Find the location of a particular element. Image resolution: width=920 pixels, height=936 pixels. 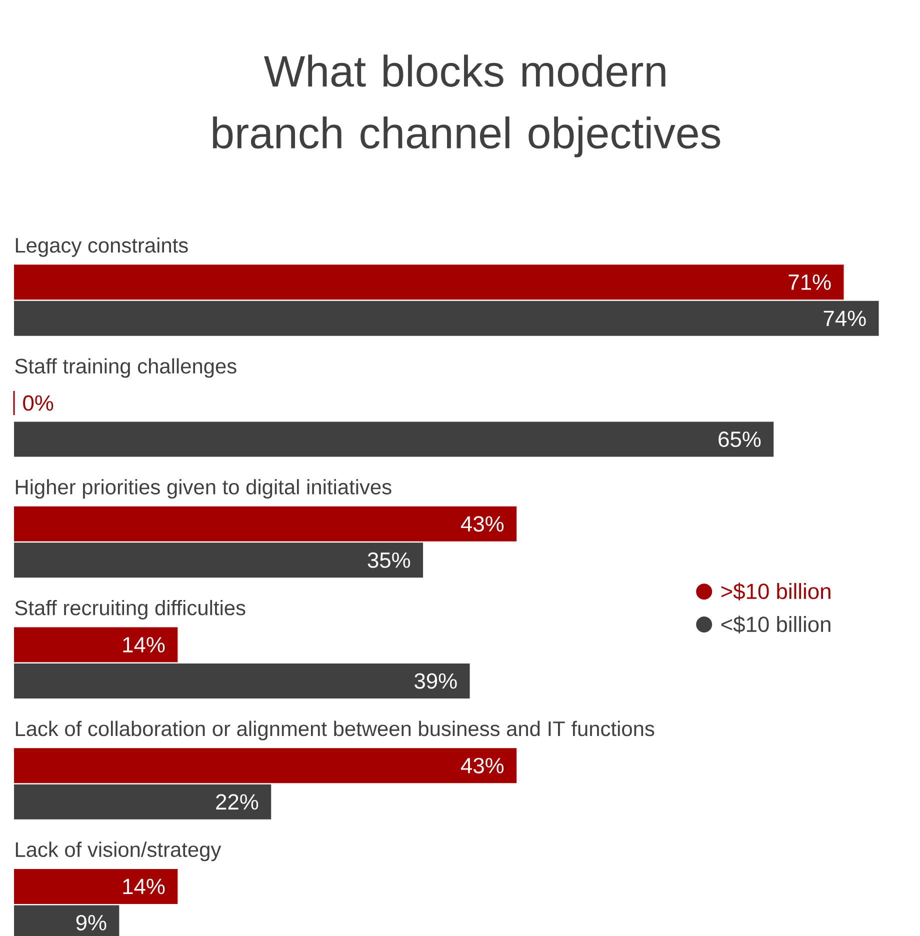

data-label: 74% is located at coordinates (845, 318).